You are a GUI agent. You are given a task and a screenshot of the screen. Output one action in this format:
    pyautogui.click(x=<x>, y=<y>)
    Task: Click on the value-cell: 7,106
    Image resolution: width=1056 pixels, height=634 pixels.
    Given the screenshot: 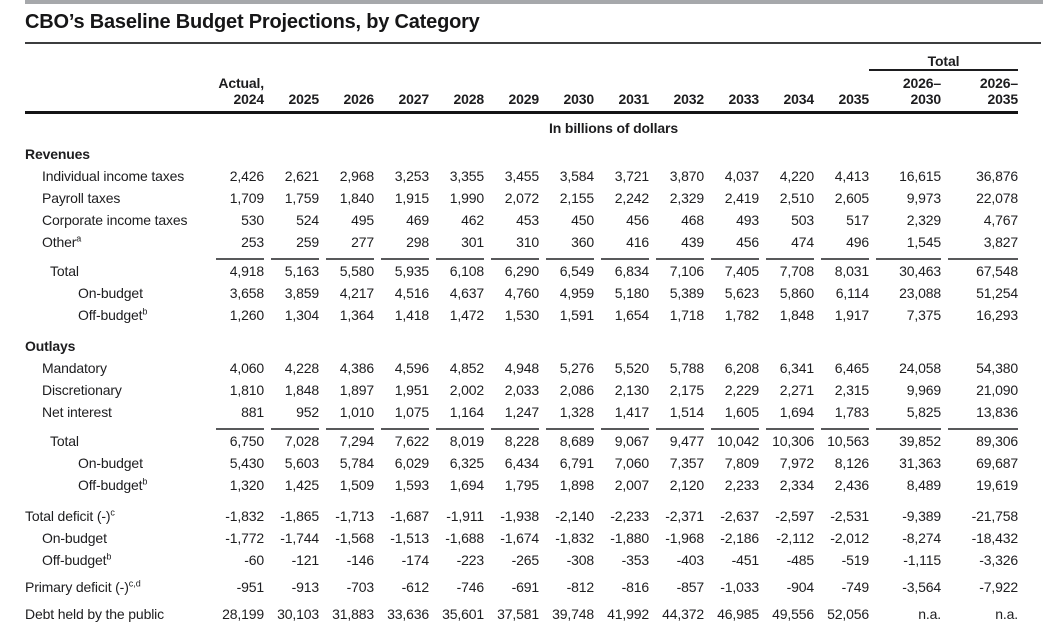 What is the action you would take?
    pyautogui.click(x=676, y=267)
    